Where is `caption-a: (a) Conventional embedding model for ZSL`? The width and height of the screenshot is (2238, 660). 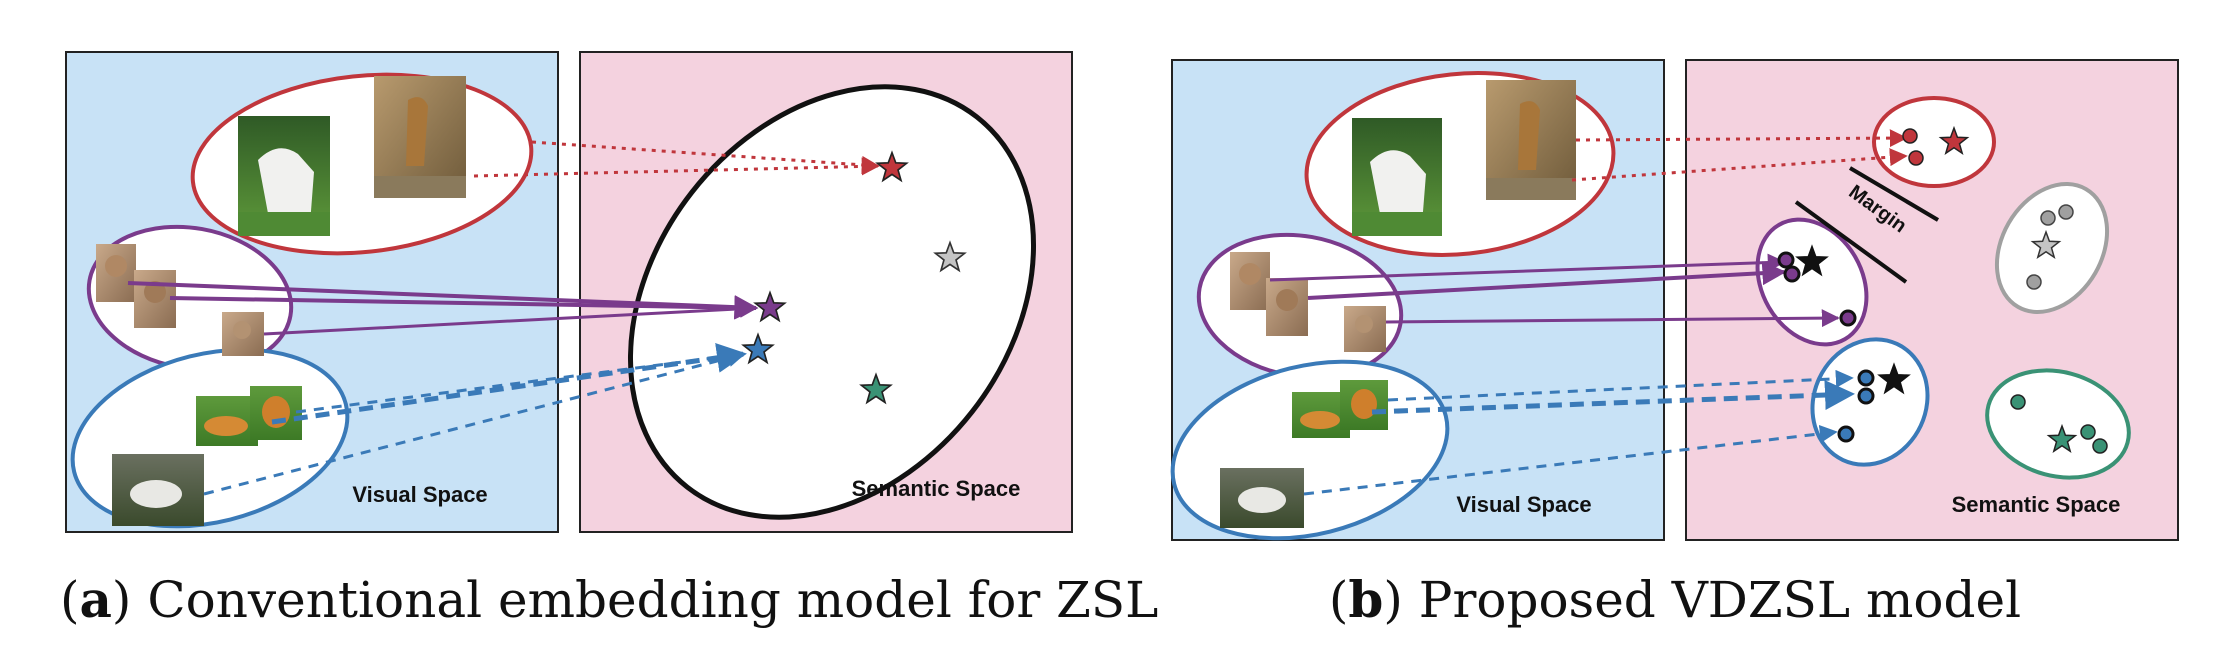
caption-a: (a) Conventional embedding model for ZSL is located at coordinates (609, 599).